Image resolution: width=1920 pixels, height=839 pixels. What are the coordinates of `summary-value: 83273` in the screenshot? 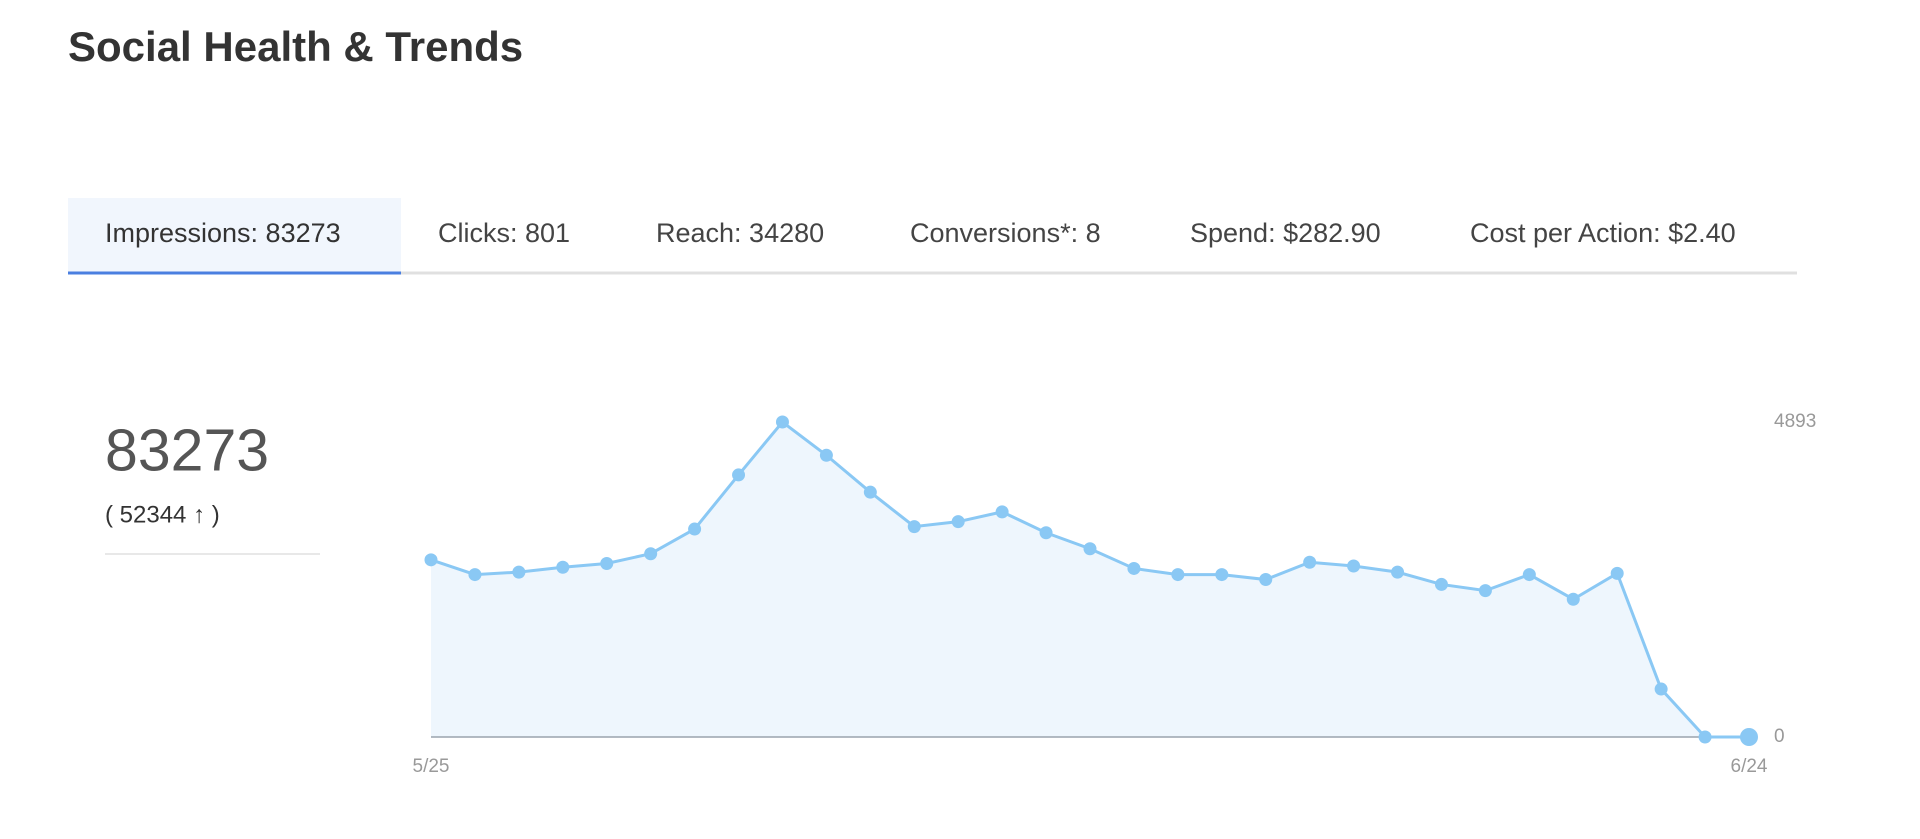 It's located at (187, 451).